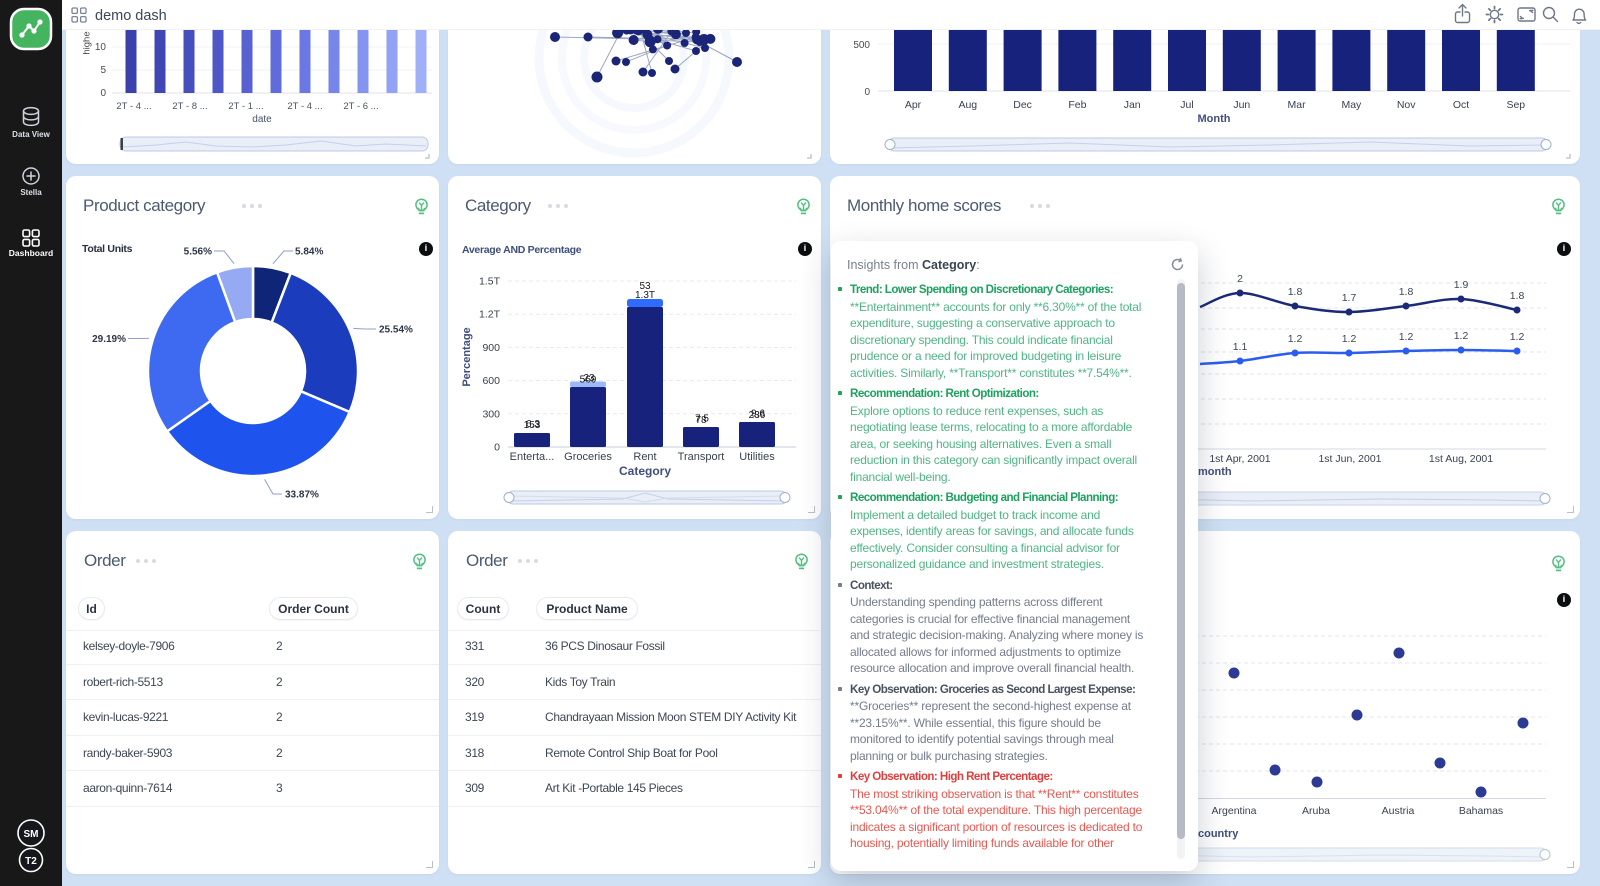 The image size is (1600, 886). Describe the element at coordinates (588, 457) in the screenshot. I see `svg-text: Groceries` at that location.